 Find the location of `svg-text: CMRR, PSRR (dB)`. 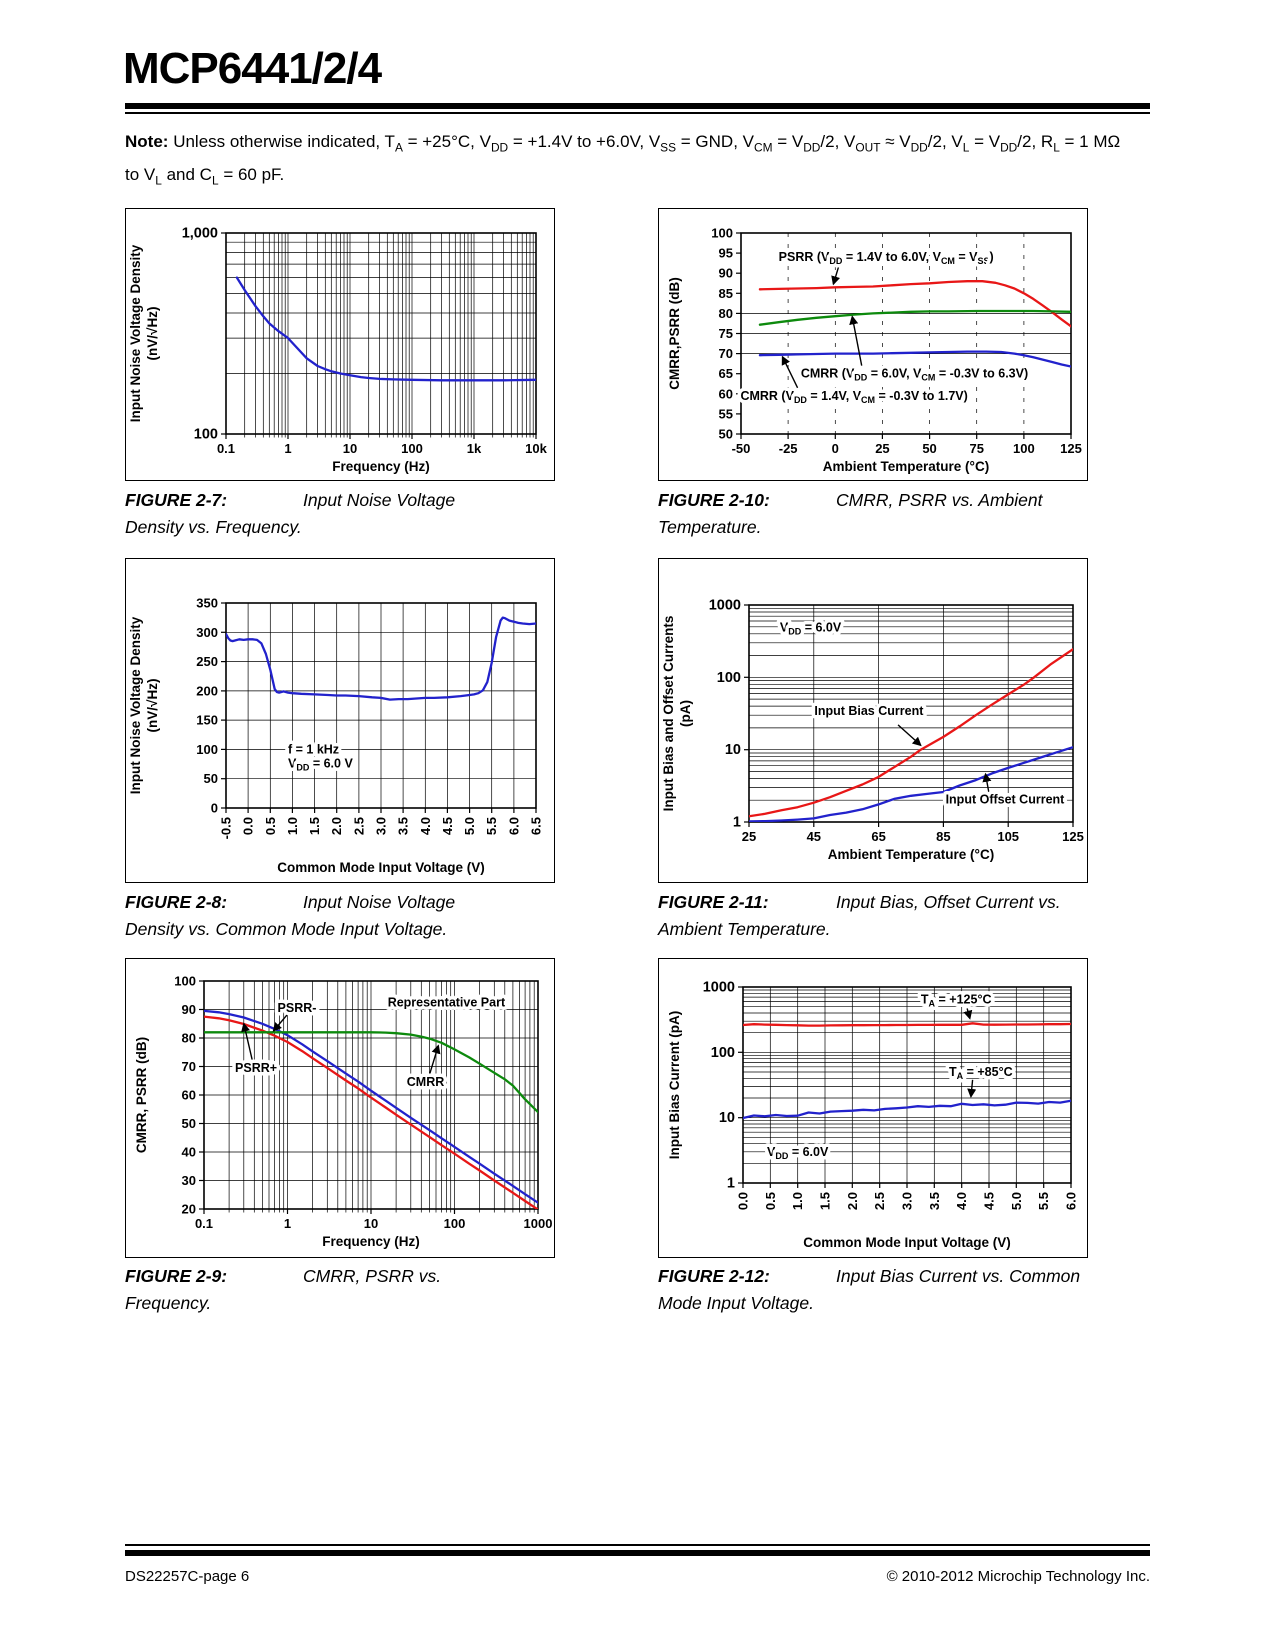

svg-text: CMRR, PSRR (dB) is located at coordinates (141, 1095).